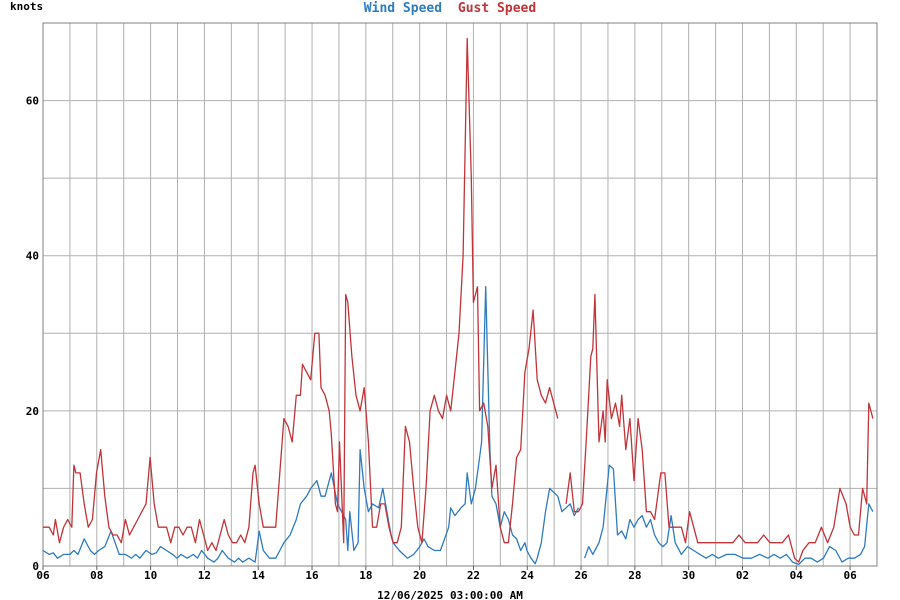  I want to click on x-tick-label: 12, so click(204, 575).